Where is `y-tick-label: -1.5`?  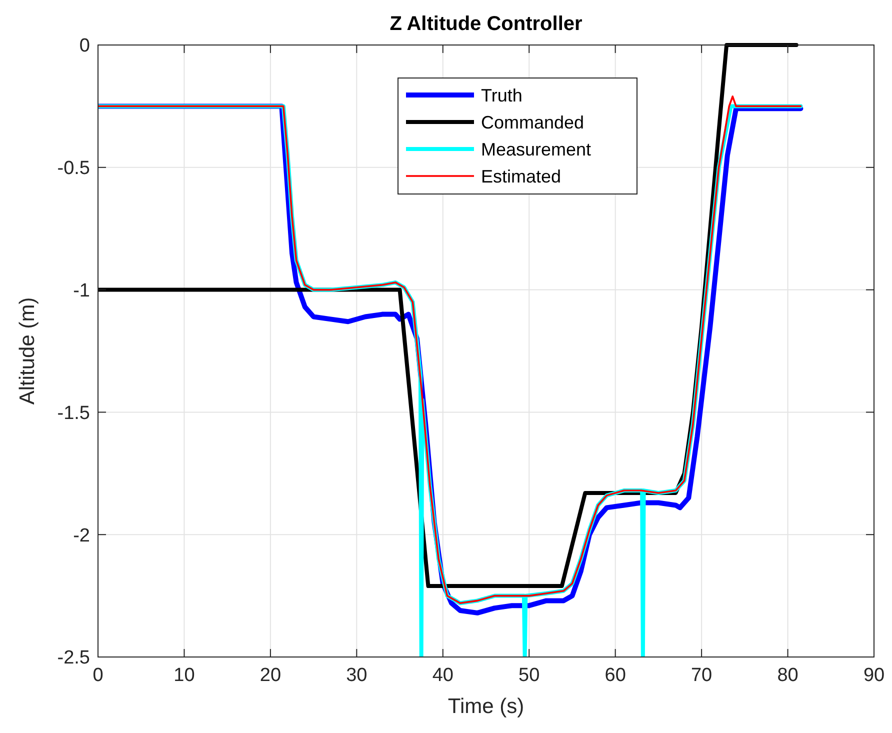
y-tick-label: -1.5 is located at coordinates (73, 413).